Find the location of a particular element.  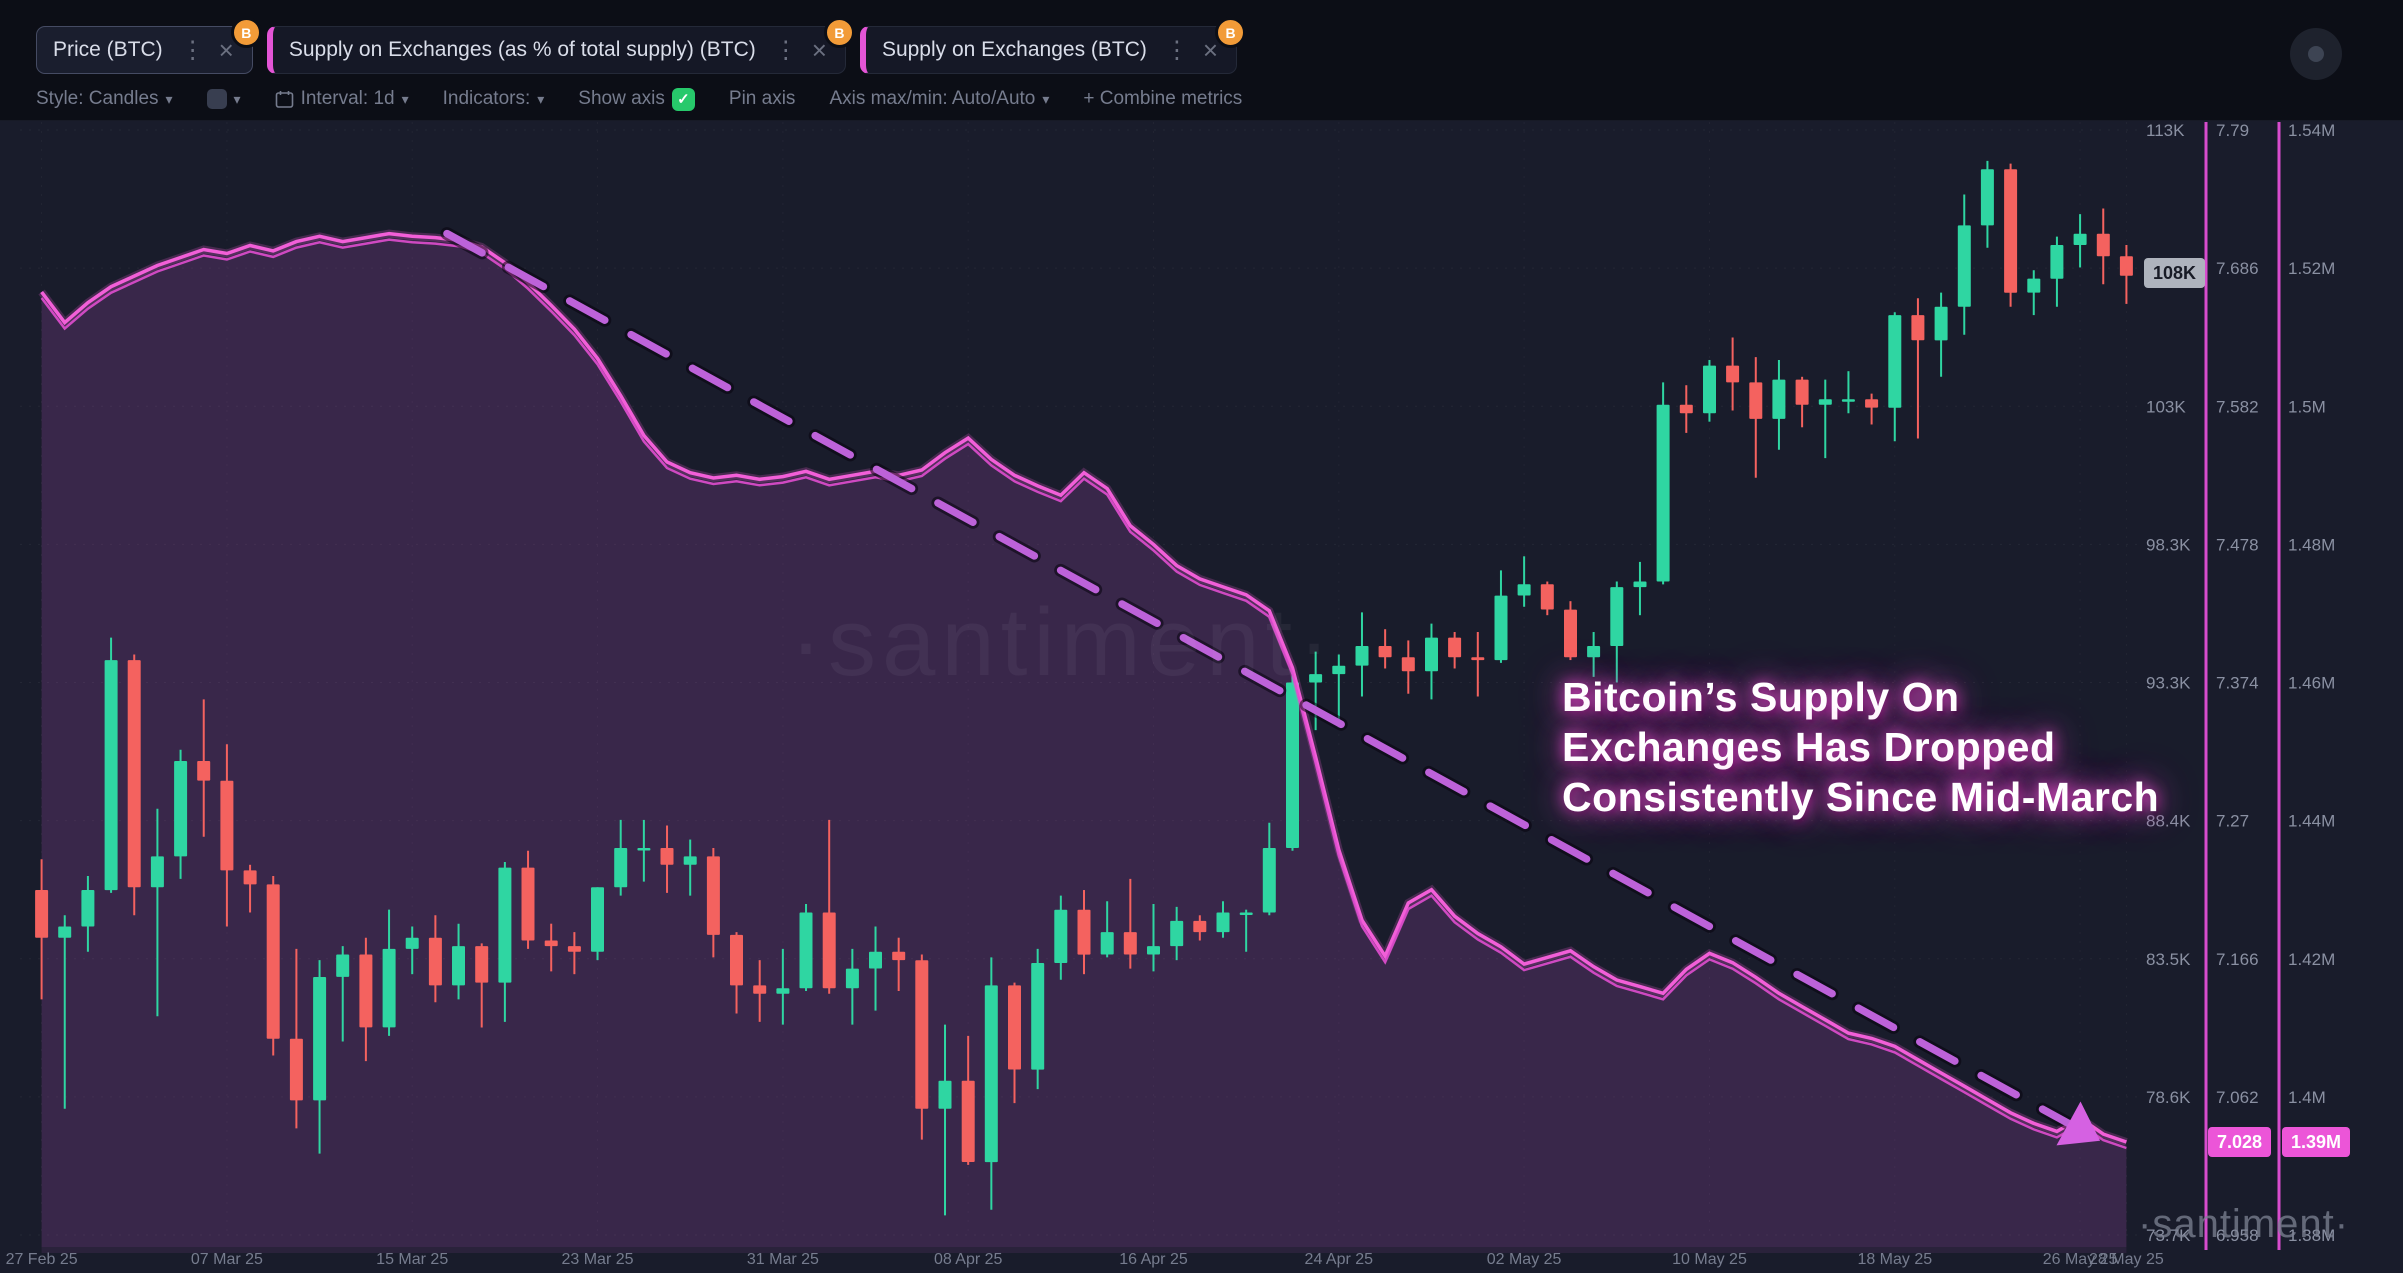

axis-maxmin-dropdown: Axis max/min: Auto/Auto ▾ is located at coordinates (939, 98).